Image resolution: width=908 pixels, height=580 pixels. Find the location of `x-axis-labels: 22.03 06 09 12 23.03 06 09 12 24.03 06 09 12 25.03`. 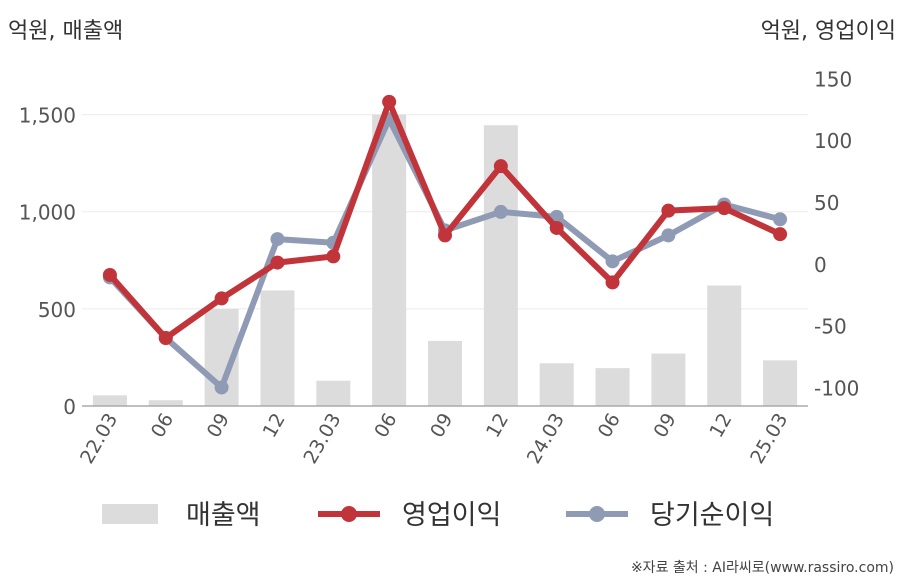

x-axis-labels: 22.03 06 09 12 23.03 06 09 12 24.03 06 09 12 25.03 is located at coordinates (434, 439).